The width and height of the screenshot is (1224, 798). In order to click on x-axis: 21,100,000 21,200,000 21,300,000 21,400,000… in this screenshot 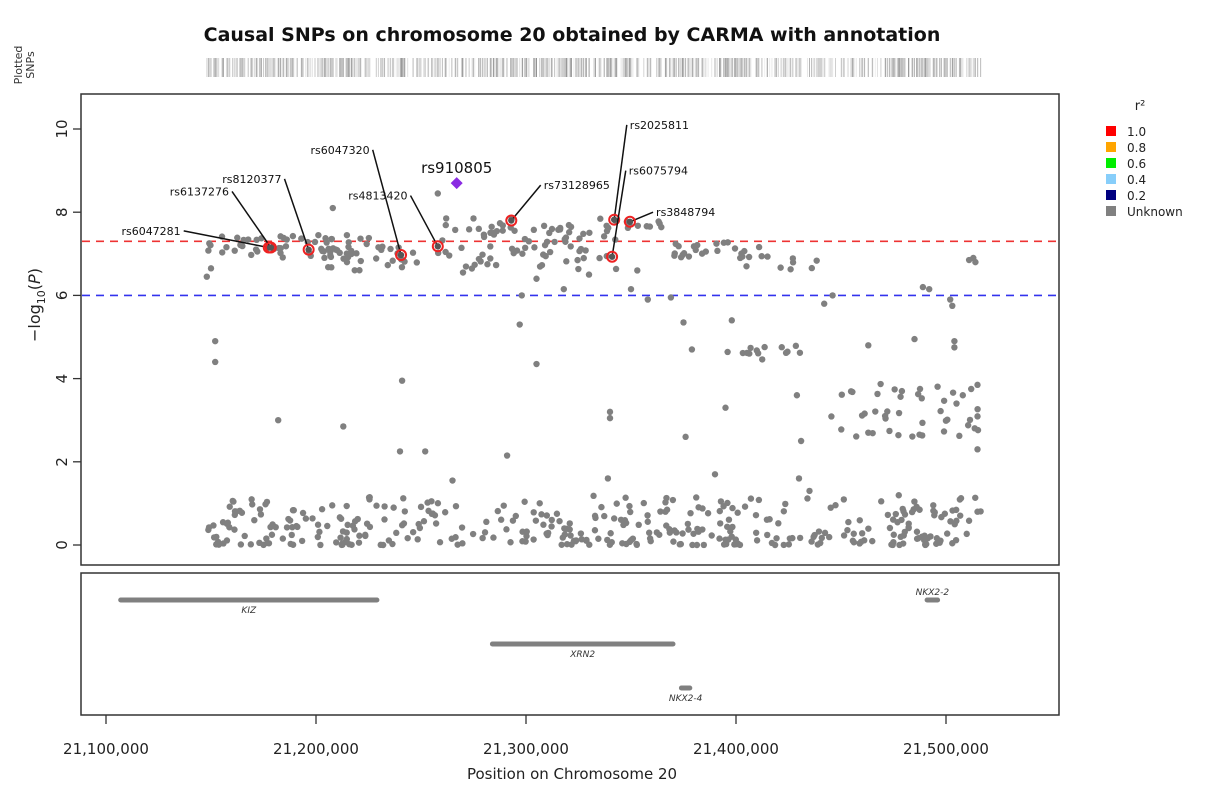, I will do `click(526, 736)`.